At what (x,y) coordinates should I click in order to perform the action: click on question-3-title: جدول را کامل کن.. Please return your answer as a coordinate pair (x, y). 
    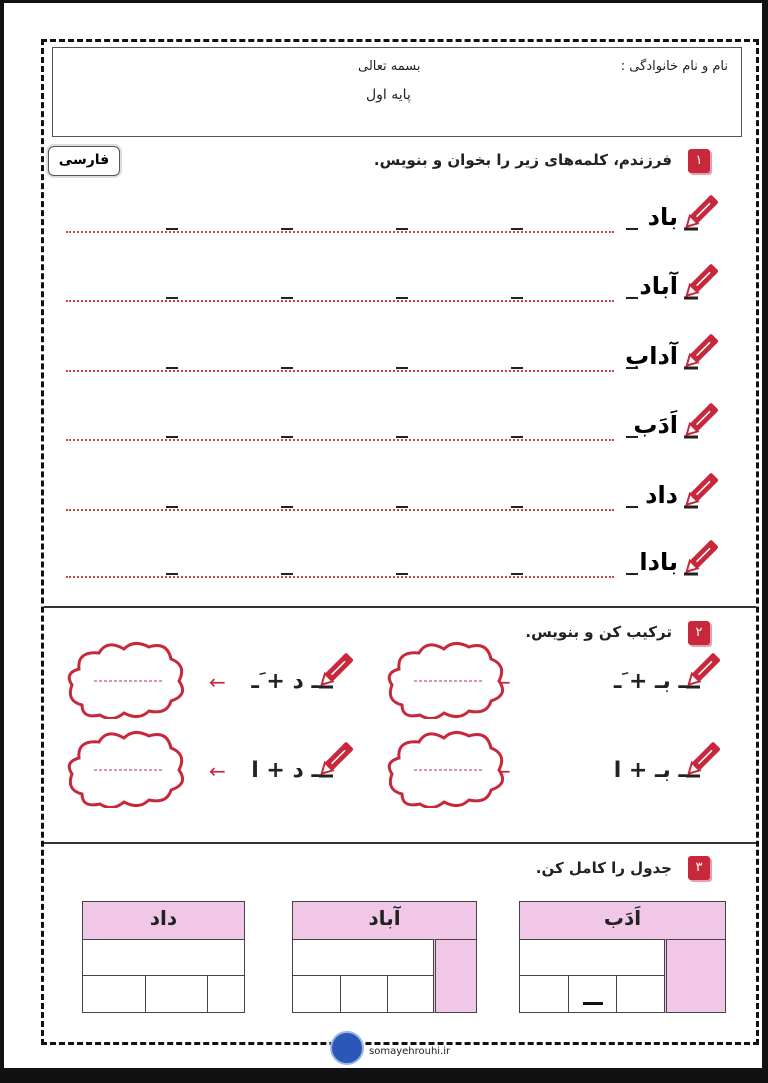
    Looking at the image, I should click on (603, 868).